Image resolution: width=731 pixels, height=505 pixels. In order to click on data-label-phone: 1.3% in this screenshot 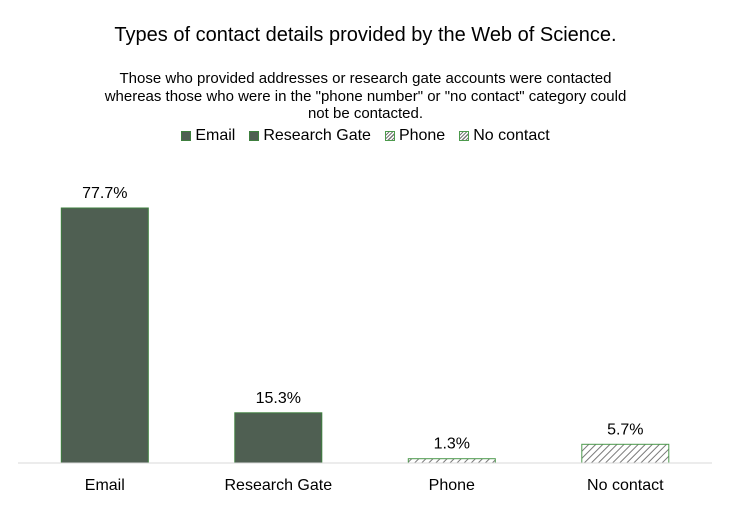, I will do `click(452, 444)`.